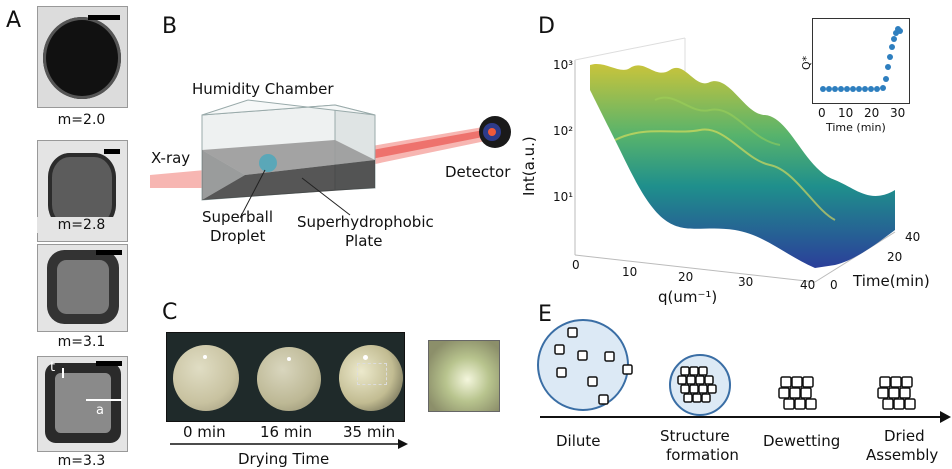 This screenshot has width=952, height=469. Describe the element at coordinates (371, 378) in the screenshot. I see `droplet-photo-35min` at that location.